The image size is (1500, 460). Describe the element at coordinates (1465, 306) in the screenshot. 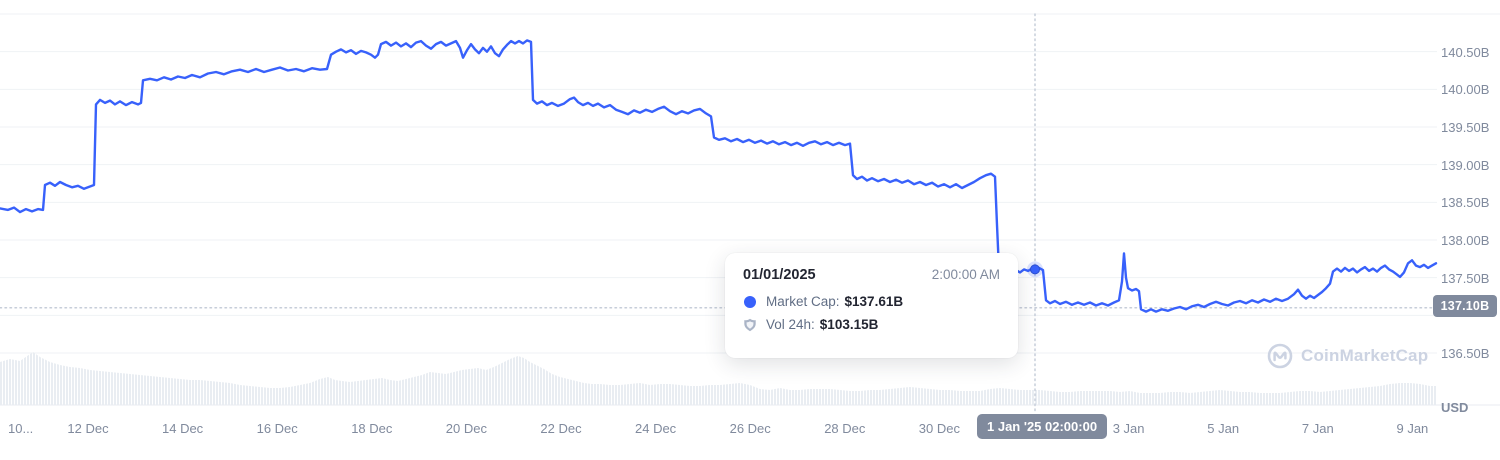

I see `current-value-badge: 137.10B` at that location.